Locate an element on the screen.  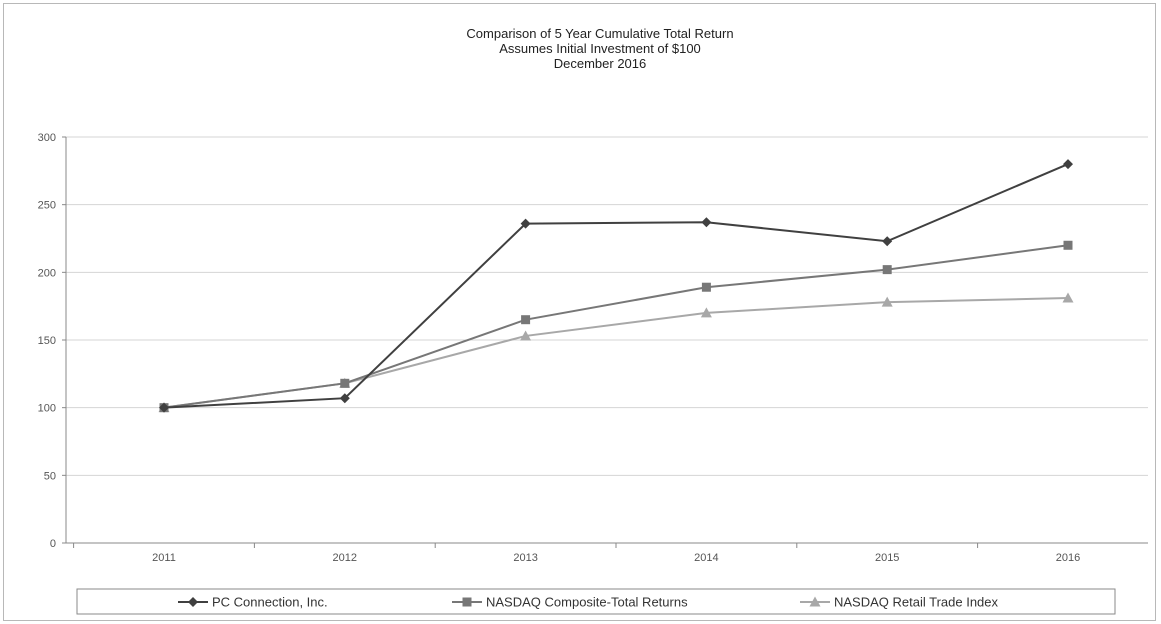
legend-item-2: NASDAQ Retail Trade Index is located at coordinates (899, 602).